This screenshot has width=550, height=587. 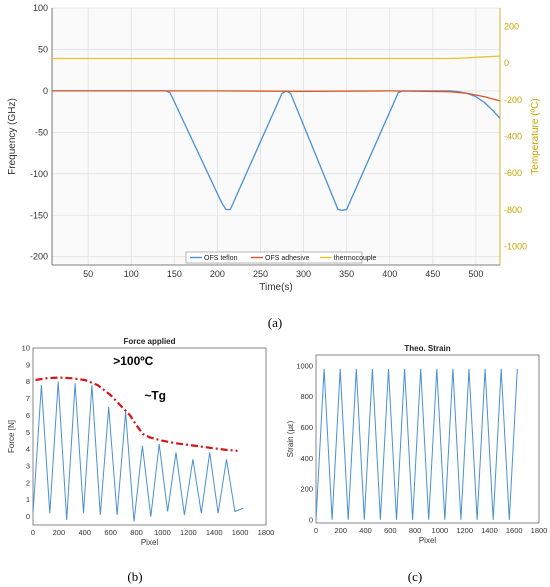 I want to click on annotation-temp: >100ºC, so click(x=133, y=361).